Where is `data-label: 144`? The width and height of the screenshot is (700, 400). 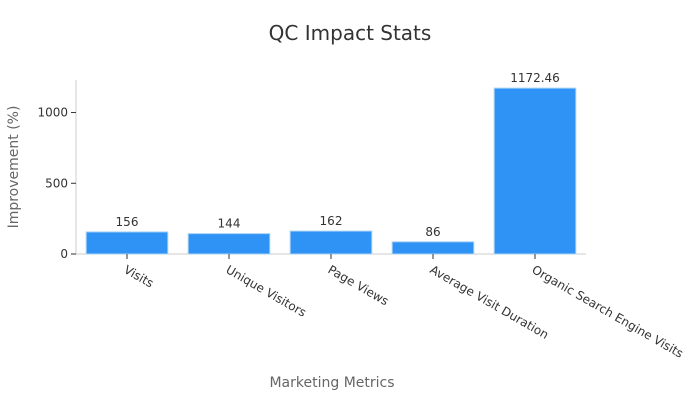
data-label: 144 is located at coordinates (229, 224).